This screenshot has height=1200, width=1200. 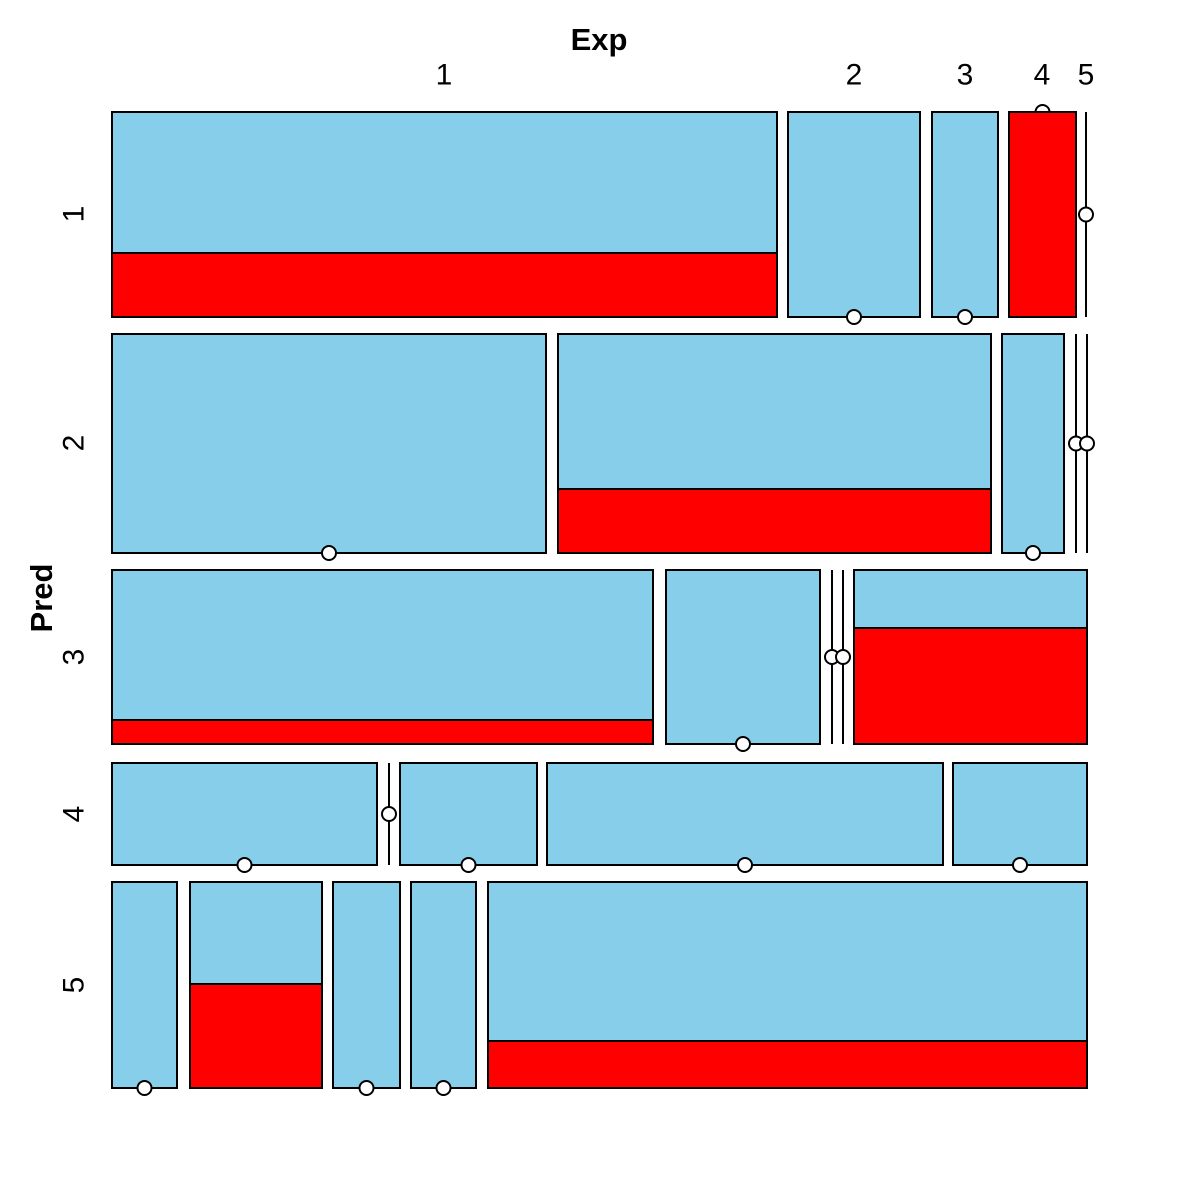 What do you see at coordinates (965, 214) in the screenshot?
I see `cell-pred1-exp3-blue` at bounding box center [965, 214].